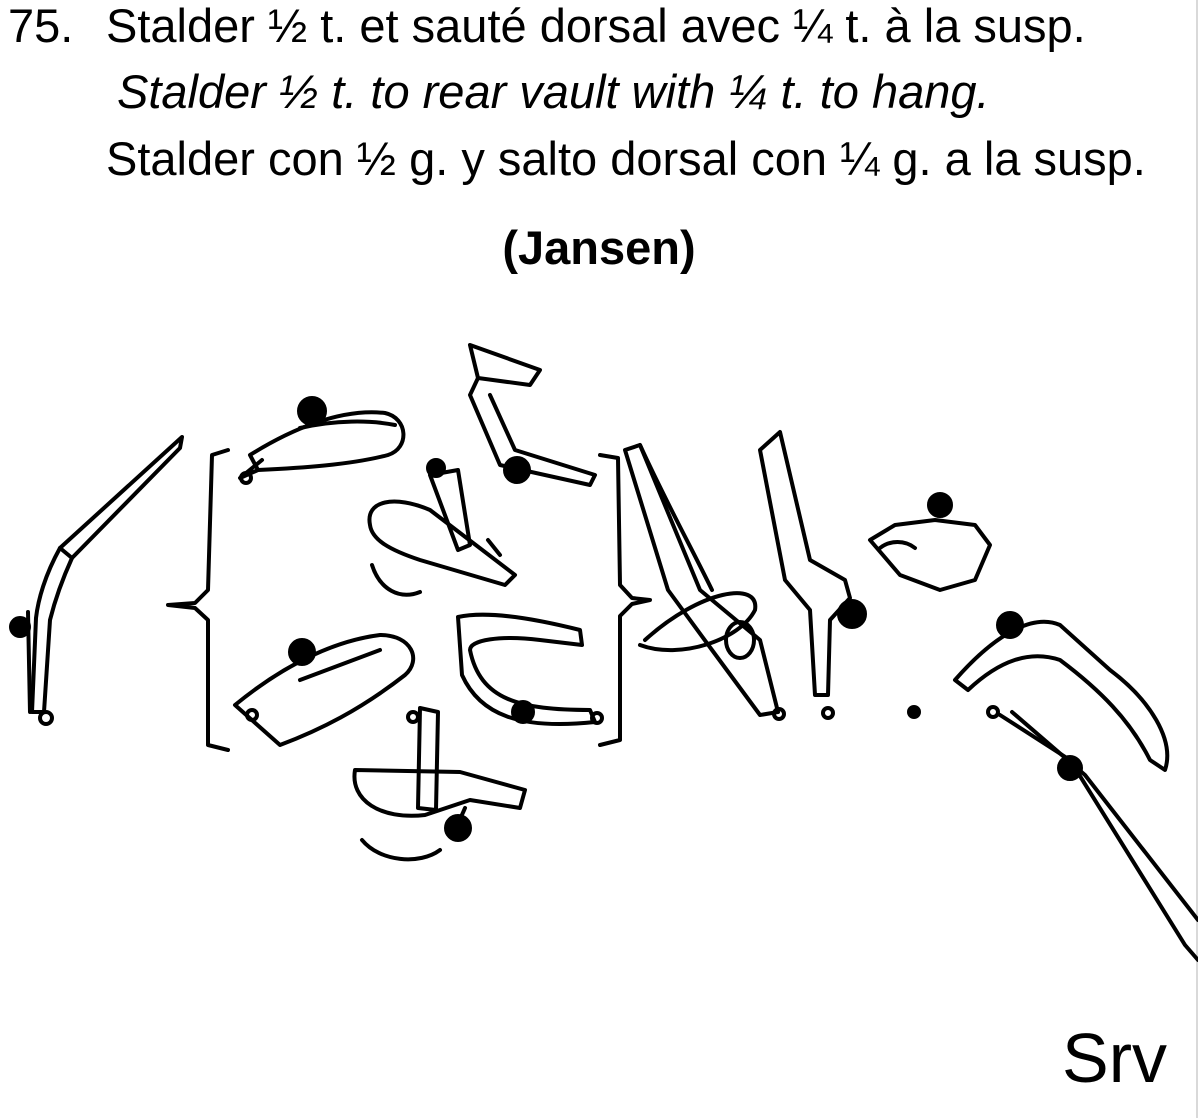 The height and width of the screenshot is (1118, 1198). I want to click on signature-text: Srv, so click(1114, 1059).